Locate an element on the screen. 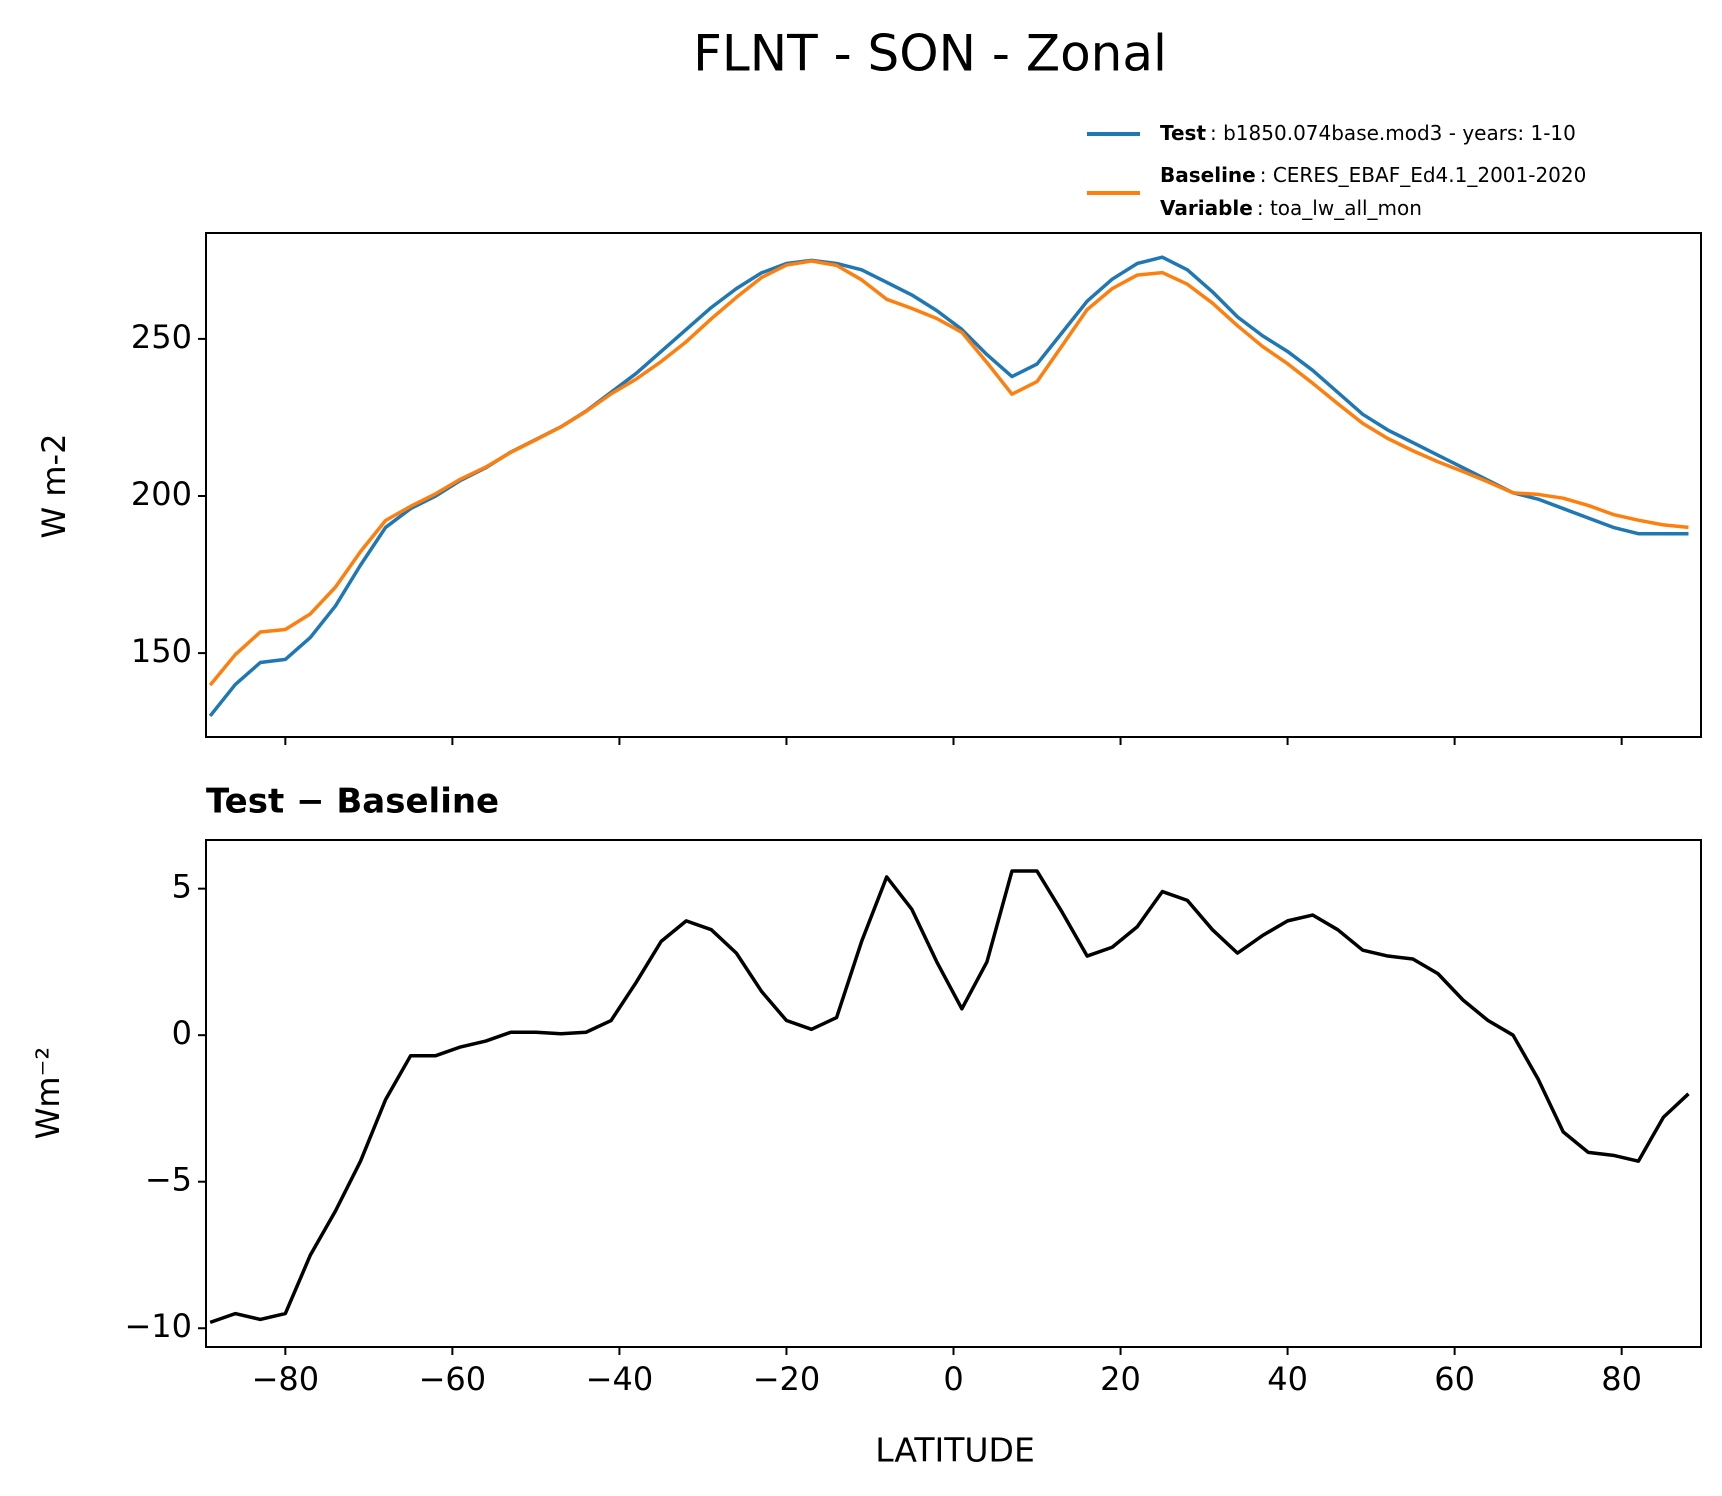 This screenshot has height=1496, width=1722. legend-entry: Baseline: CERES_EBAF_Ed4.1_2001-2020 is located at coordinates (1373, 175).